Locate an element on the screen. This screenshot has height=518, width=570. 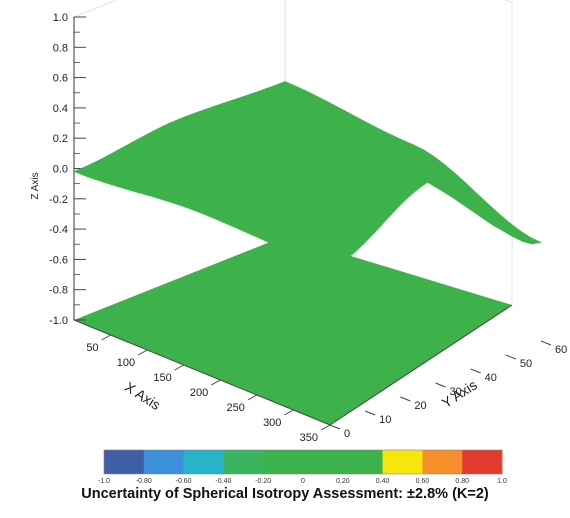
z-tick-label: -0.6 is located at coordinates (58, 260).